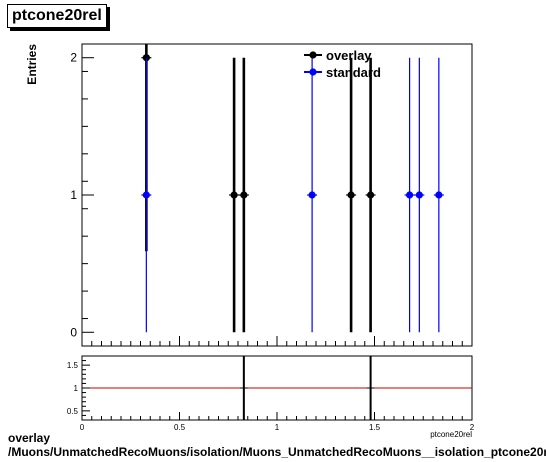  Describe the element at coordinates (73, 411) in the screenshot. I see `ratio-y-tick-label: 0.5` at that location.